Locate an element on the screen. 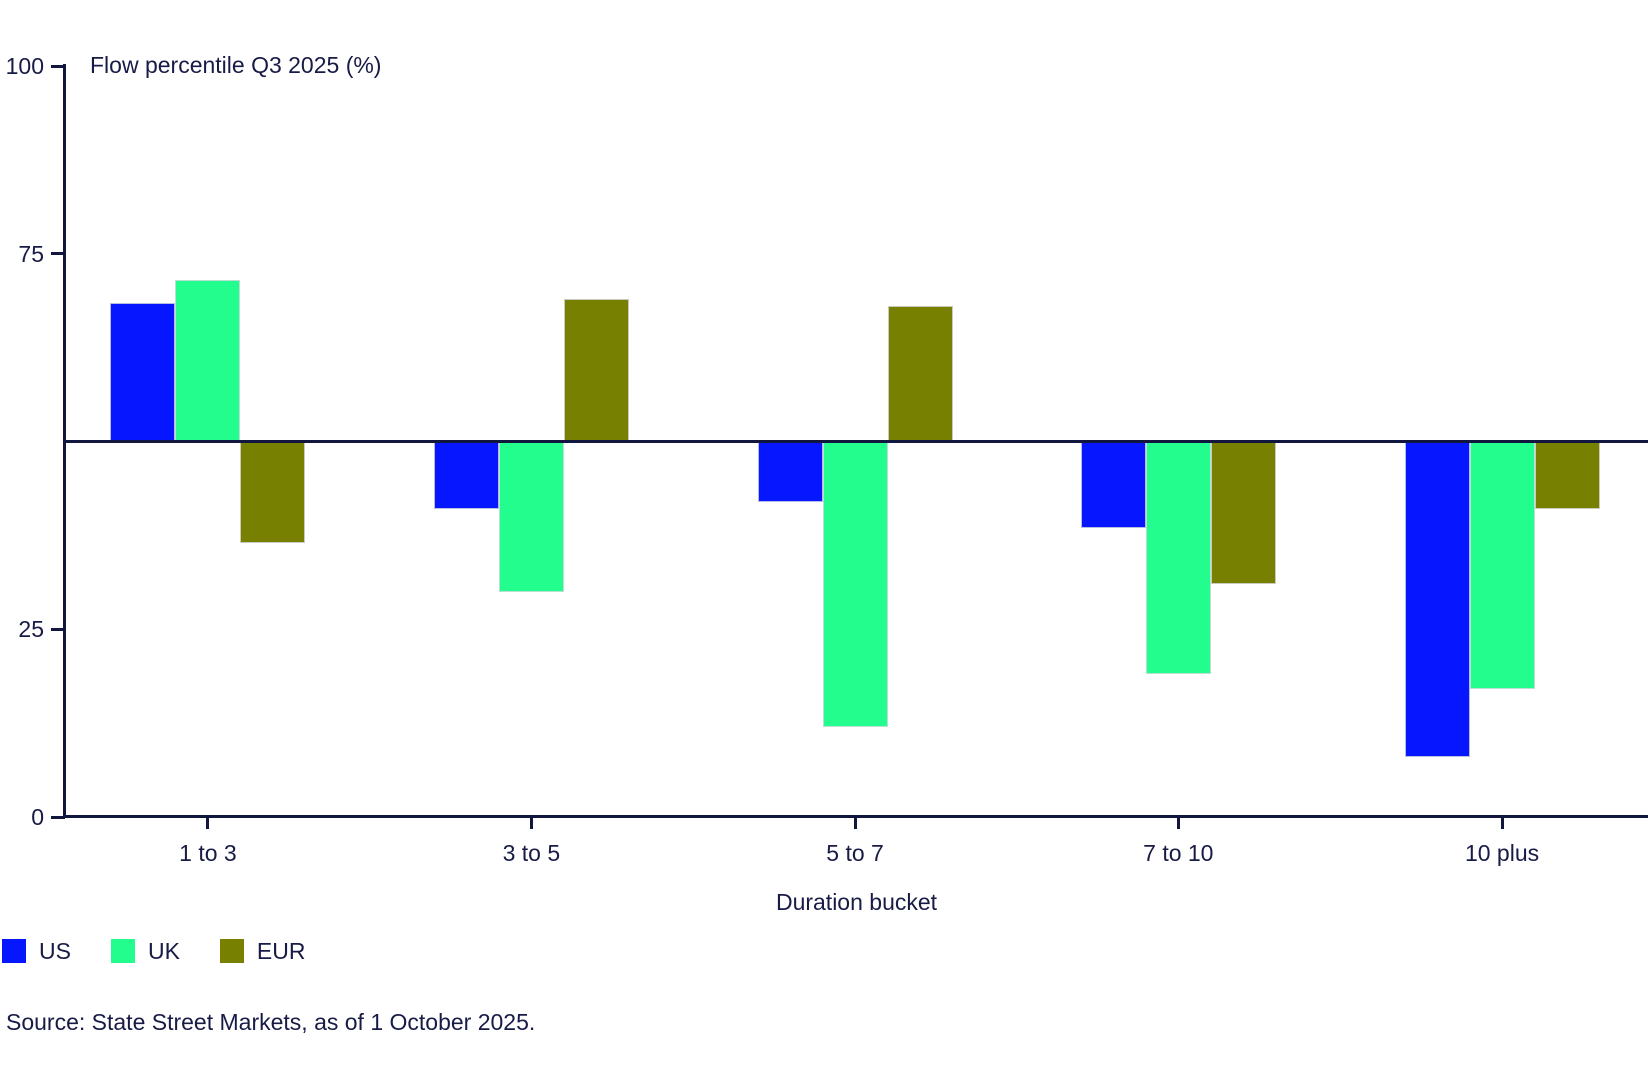 The image size is (1648, 1080). legend-label-eur: EUR is located at coordinates (281, 951).